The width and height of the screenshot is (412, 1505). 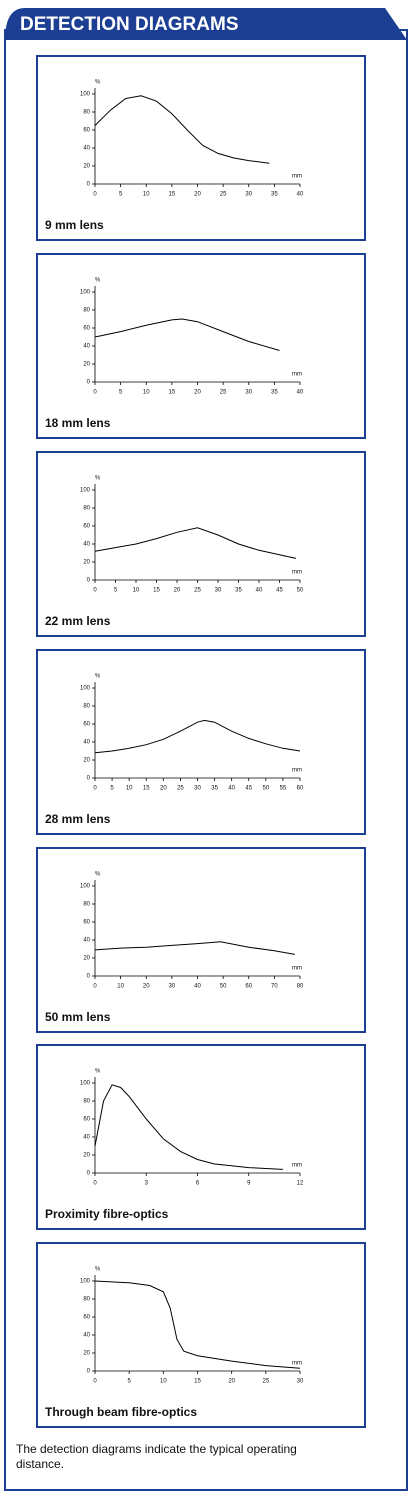 What do you see at coordinates (300, 1184) in the screenshot?
I see `x-tick-label: 12` at bounding box center [300, 1184].